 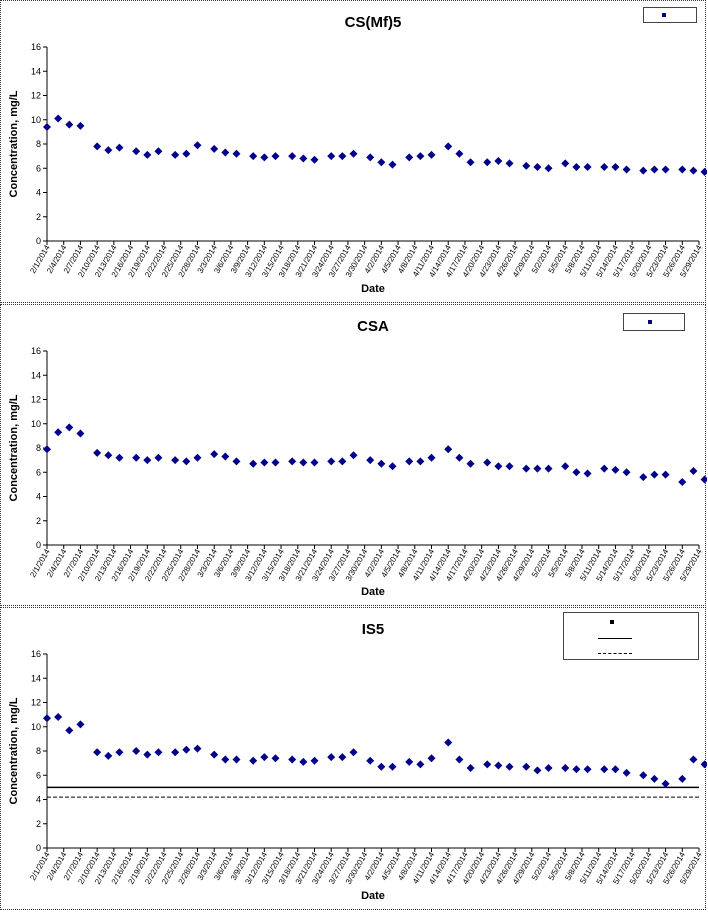 I want to click on chart-title: CS(Mf)5, so click(x=373, y=22).